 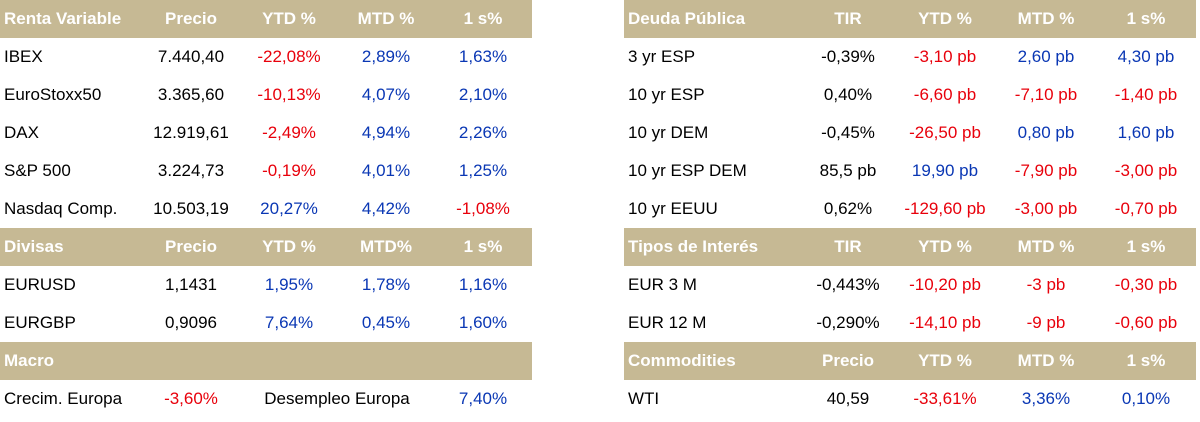 I want to click on mtd-cell: -7,10 pb, so click(x=1046, y=94).